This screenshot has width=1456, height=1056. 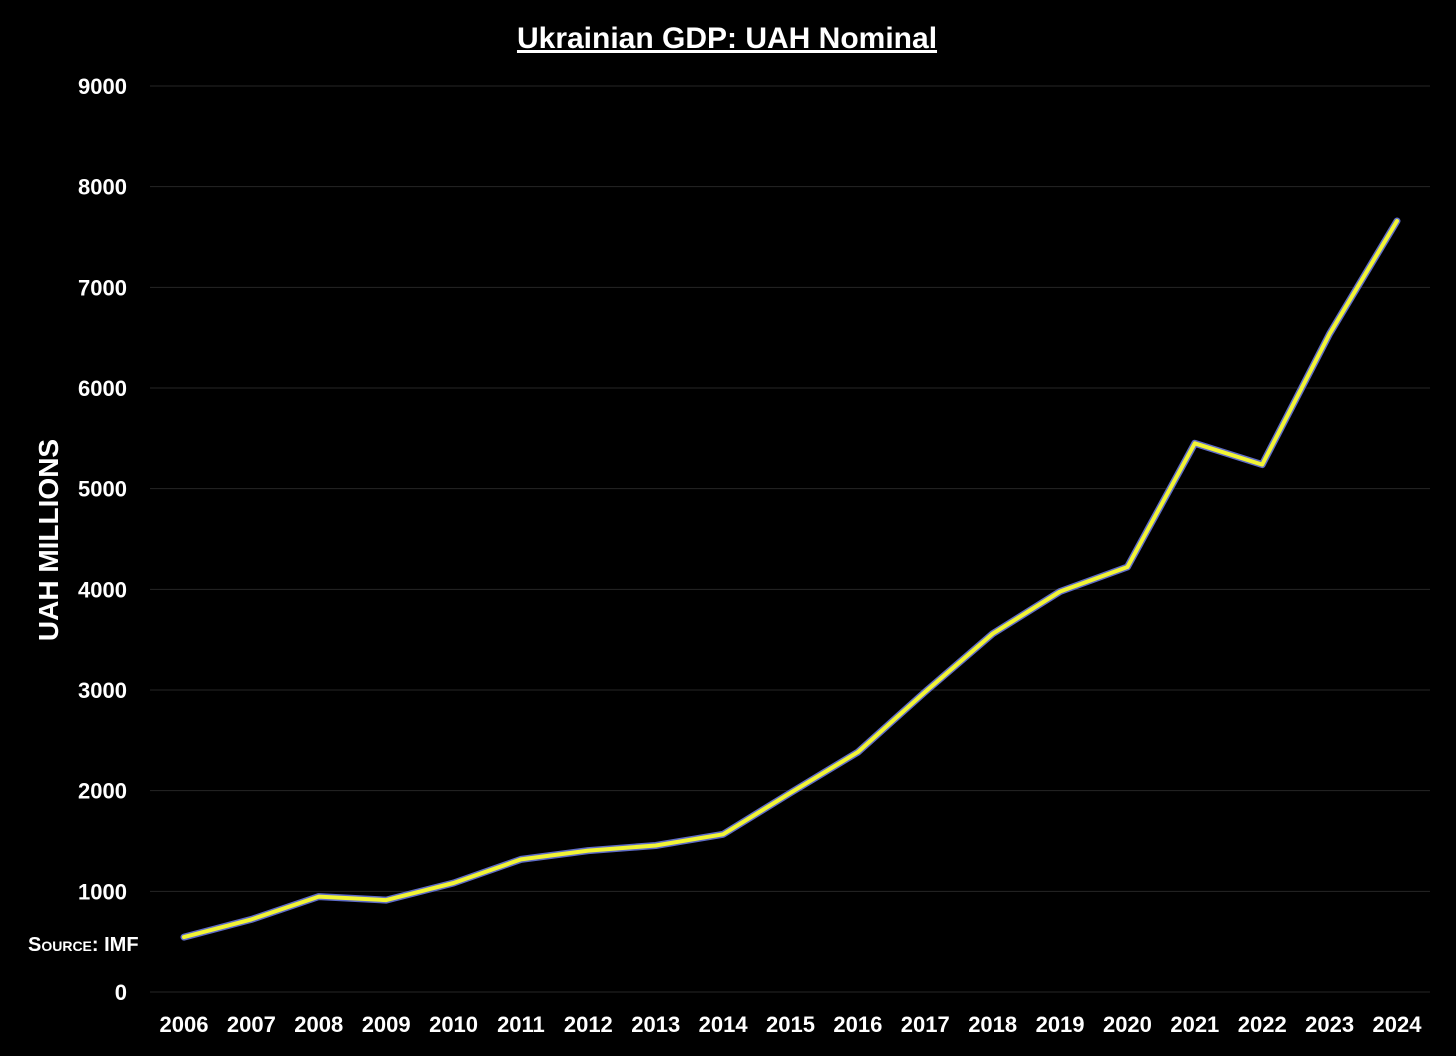 I want to click on data-point-2013, so click(x=656, y=846).